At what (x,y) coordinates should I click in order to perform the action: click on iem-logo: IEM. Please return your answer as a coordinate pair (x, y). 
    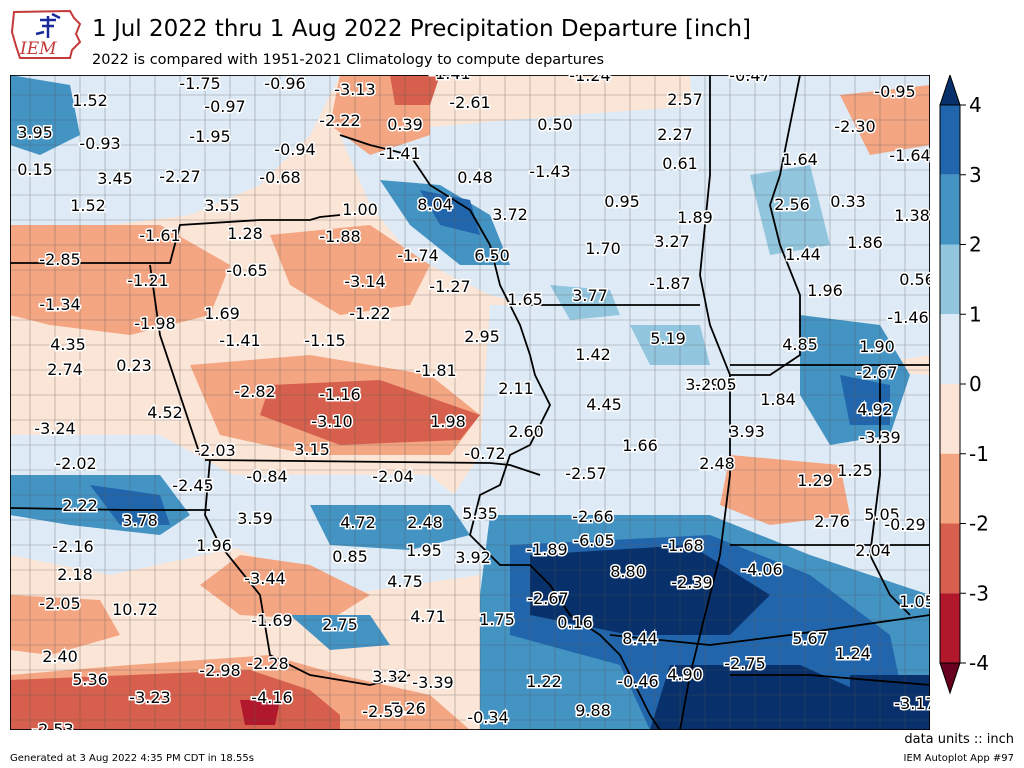
    Looking at the image, I should click on (46, 34).